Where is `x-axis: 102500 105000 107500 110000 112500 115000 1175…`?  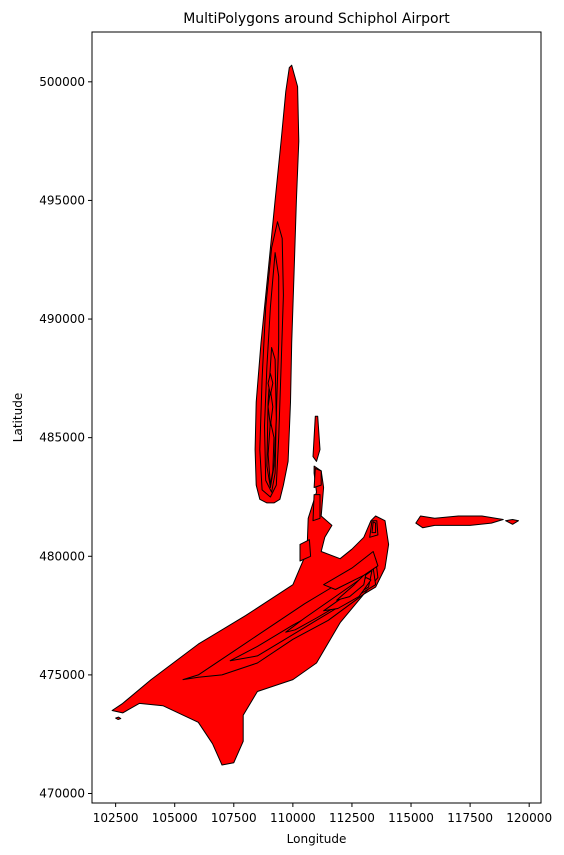
x-axis: 102500 105000 107500 110000 112500 115000 1175… is located at coordinates (322, 814).